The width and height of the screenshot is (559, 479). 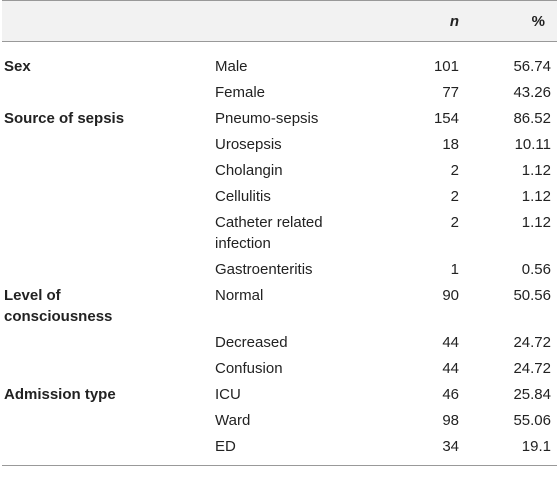 I want to click on item-cell: ICU, so click(x=287, y=395).